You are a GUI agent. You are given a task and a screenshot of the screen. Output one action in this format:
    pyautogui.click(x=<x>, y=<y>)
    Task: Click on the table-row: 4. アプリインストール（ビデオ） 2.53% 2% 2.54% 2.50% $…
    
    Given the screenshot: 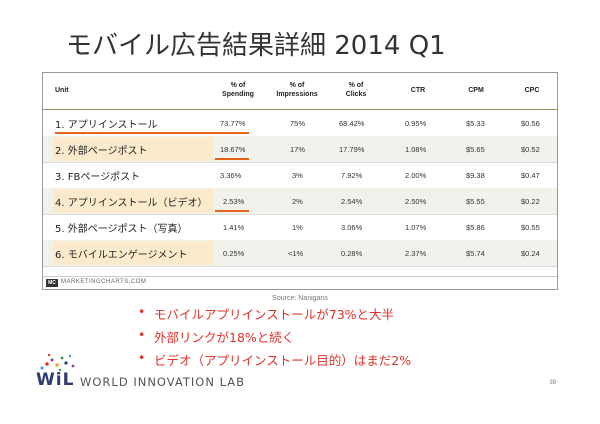 What is the action you would take?
    pyautogui.click(x=300, y=201)
    